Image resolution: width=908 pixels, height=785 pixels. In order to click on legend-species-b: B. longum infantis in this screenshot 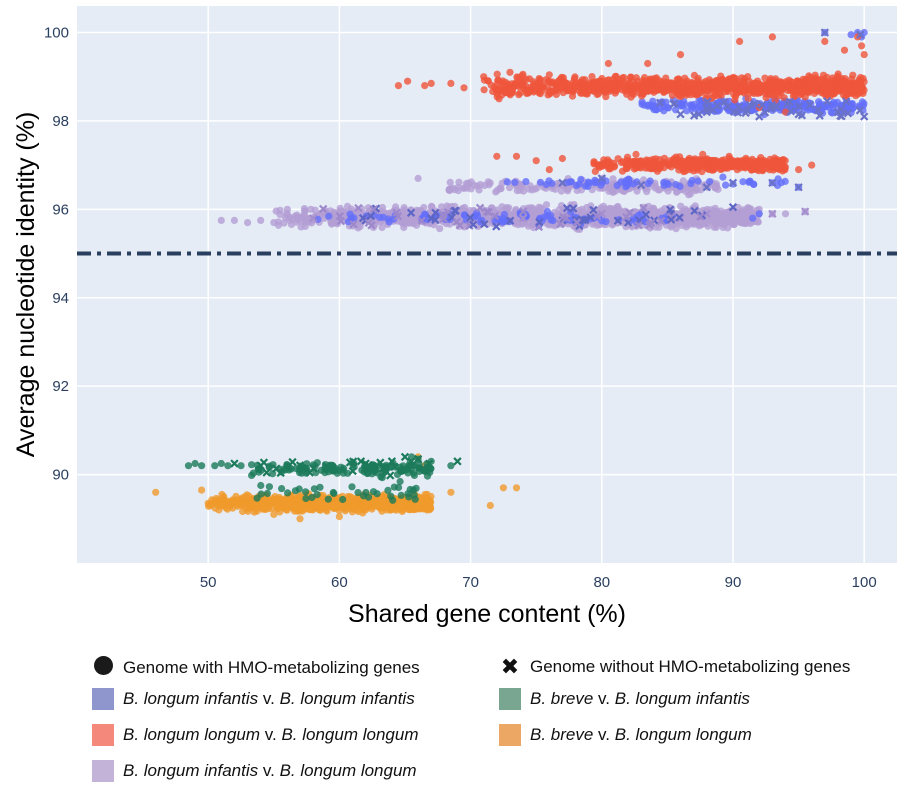, I will do `click(682, 698)`.